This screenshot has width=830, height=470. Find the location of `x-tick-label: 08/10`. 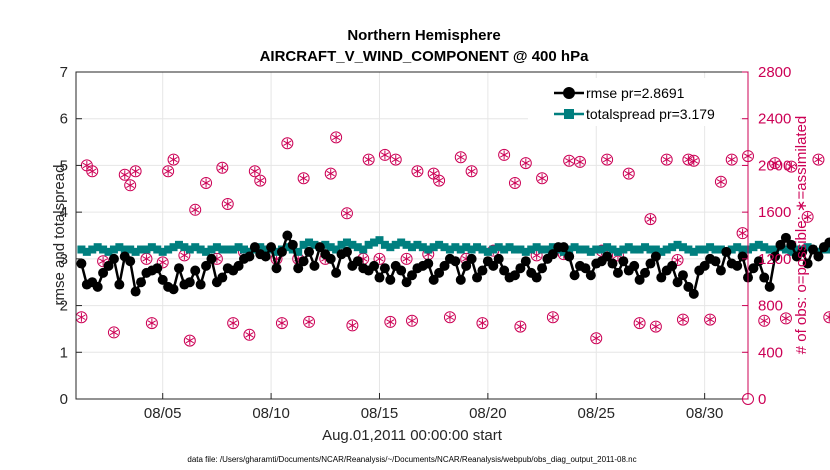

x-tick-label: 08/10 is located at coordinates (271, 413).